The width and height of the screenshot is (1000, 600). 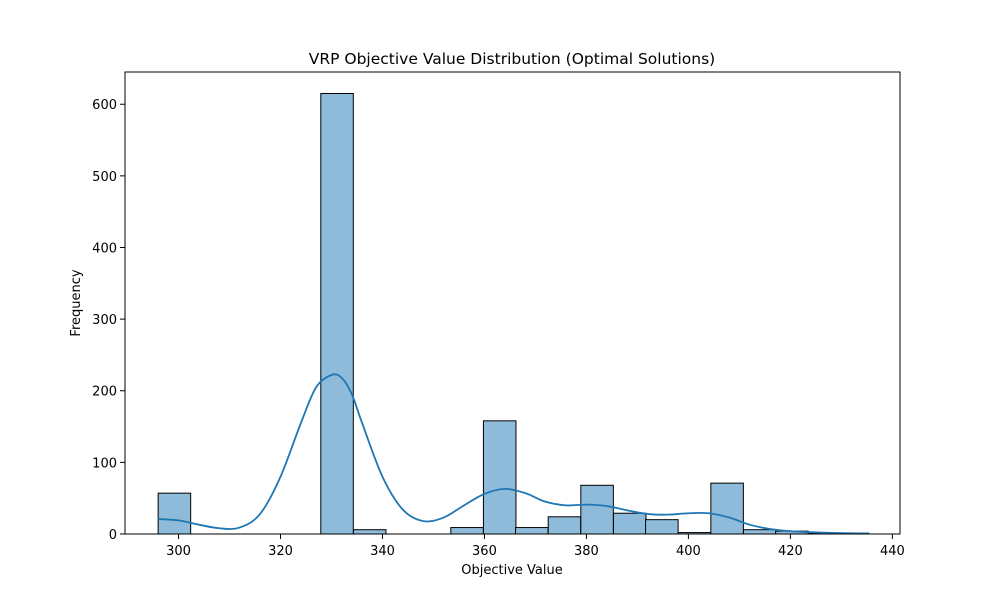 What do you see at coordinates (104, 392) in the screenshot?
I see `y-tick-label: 200` at bounding box center [104, 392].